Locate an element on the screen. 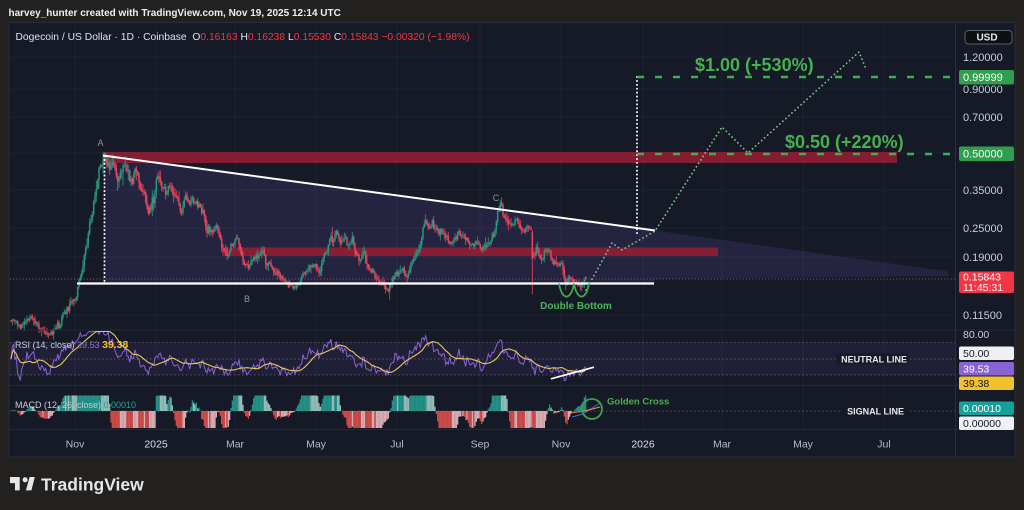 This screenshot has width=1024, height=510. svg-text: A is located at coordinates (100, 143).